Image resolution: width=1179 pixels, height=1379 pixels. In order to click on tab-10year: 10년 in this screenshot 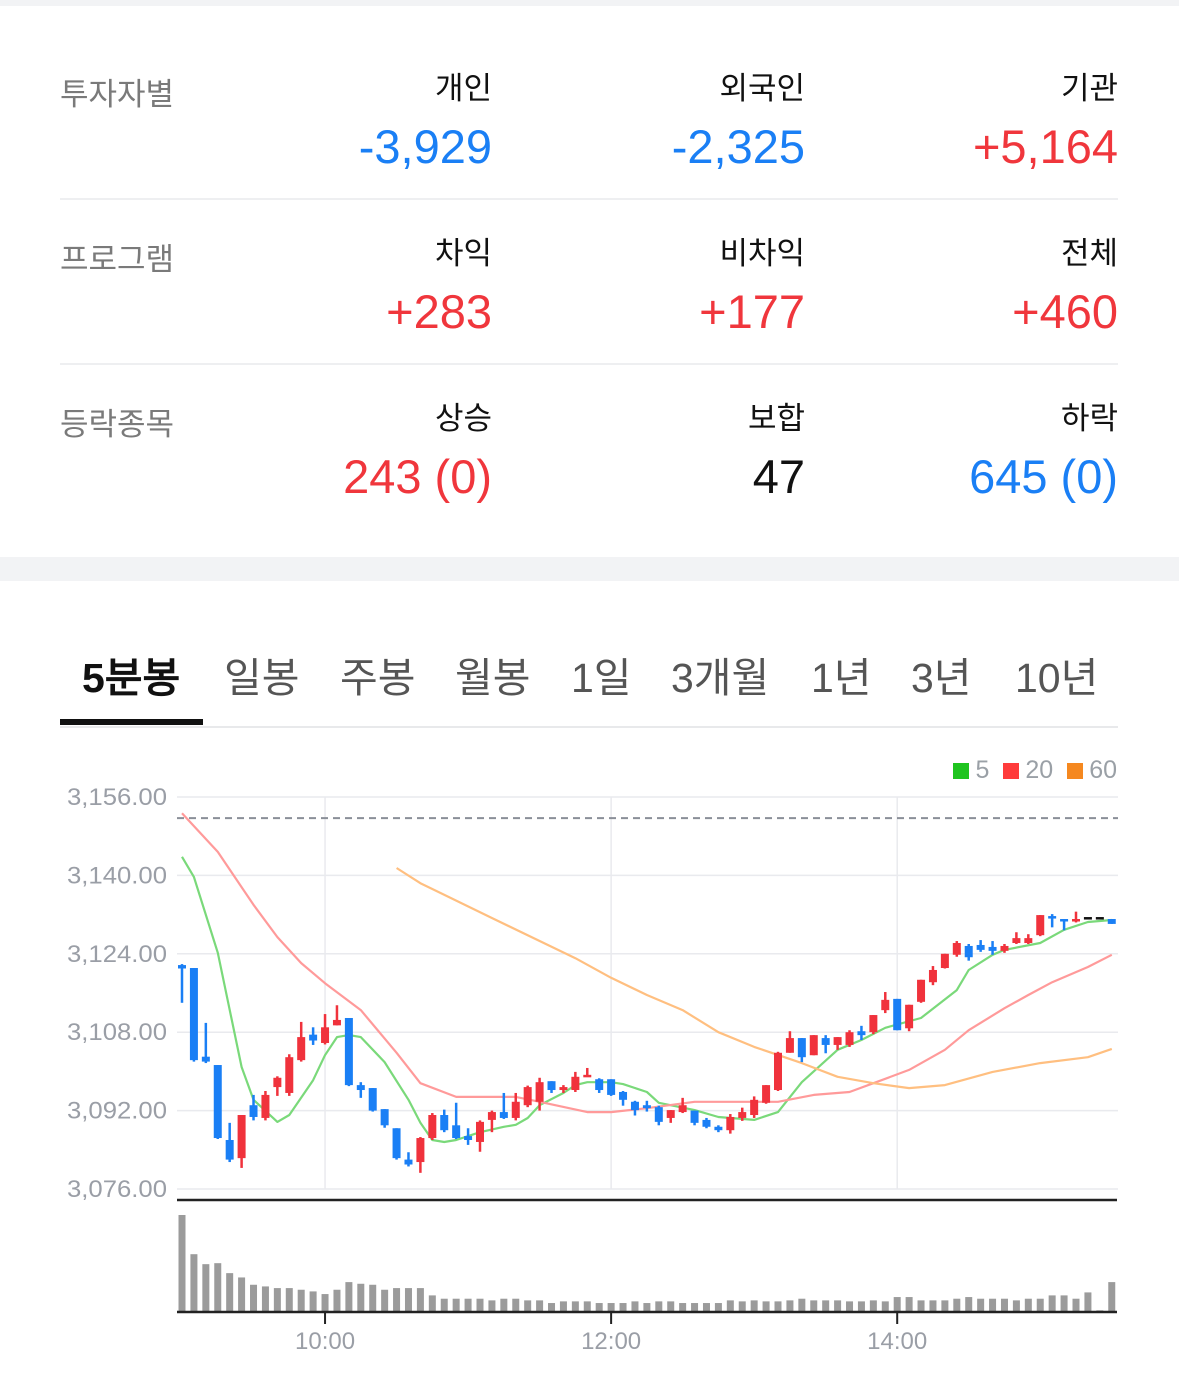, I will do `click(1057, 678)`.